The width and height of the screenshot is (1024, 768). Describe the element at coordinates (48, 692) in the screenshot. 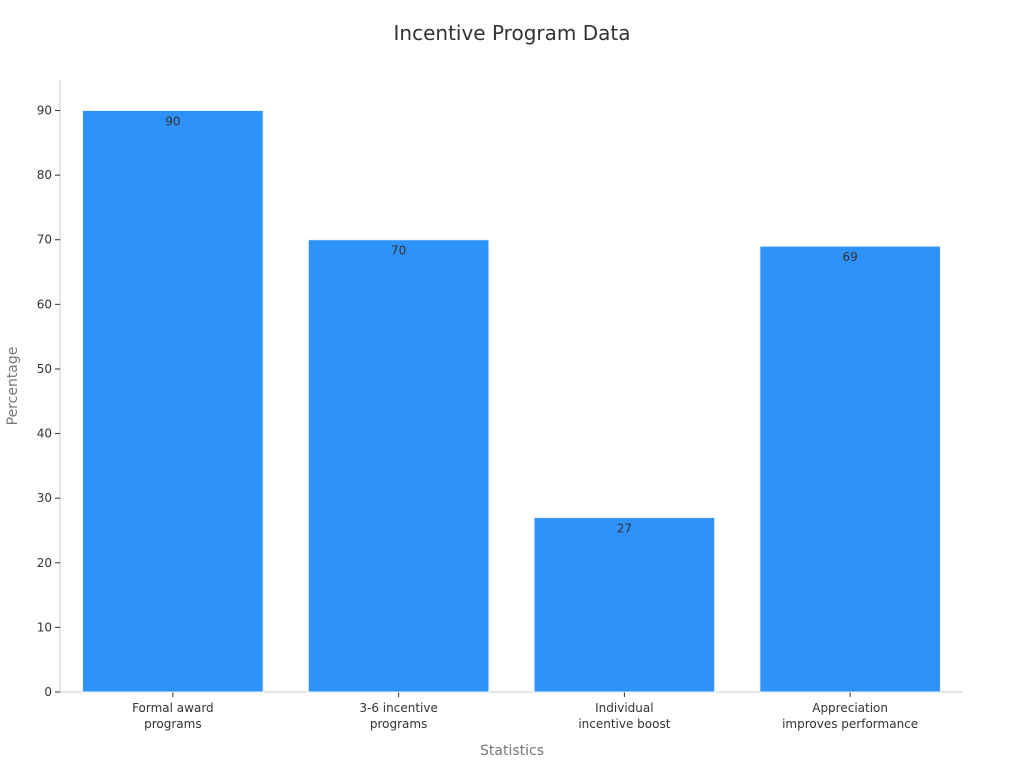

I see `y-tick-label: 0` at that location.